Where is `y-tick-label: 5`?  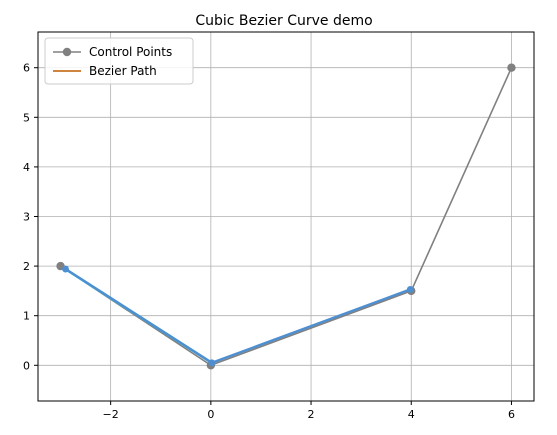
y-tick-label: 5 is located at coordinates (26, 117).